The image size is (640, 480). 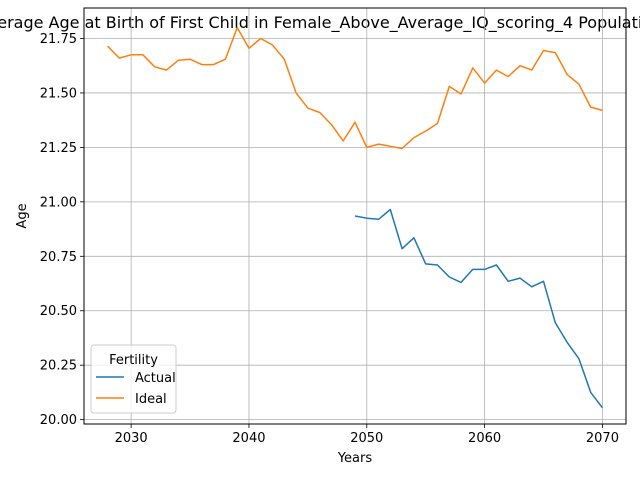 What do you see at coordinates (602, 438) in the screenshot?
I see `x-tick-label: 2070` at bounding box center [602, 438].